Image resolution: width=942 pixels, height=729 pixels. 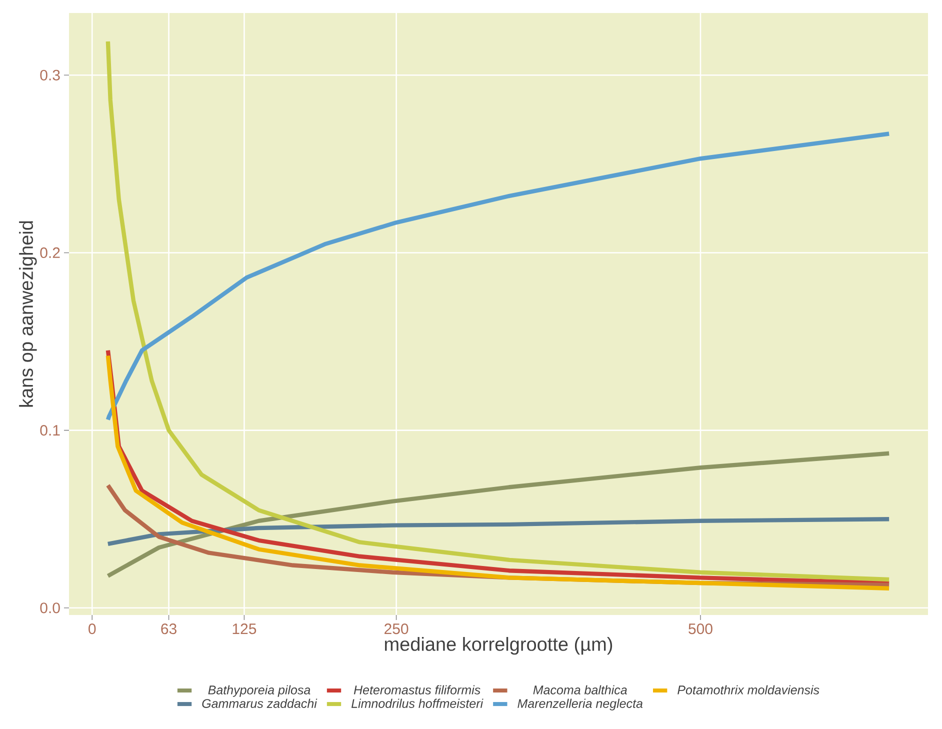 I want to click on legend-label: Potamothrix moldaviensis, so click(x=749, y=689).